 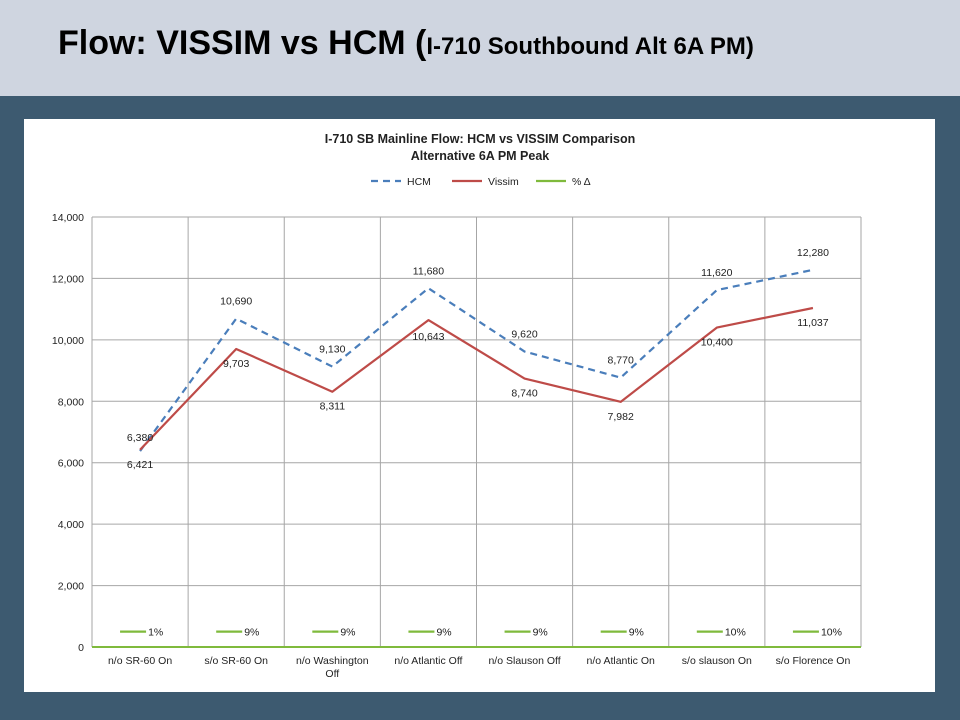 What do you see at coordinates (68, 279) in the screenshot?
I see `y-tick-label: 12,000` at bounding box center [68, 279].